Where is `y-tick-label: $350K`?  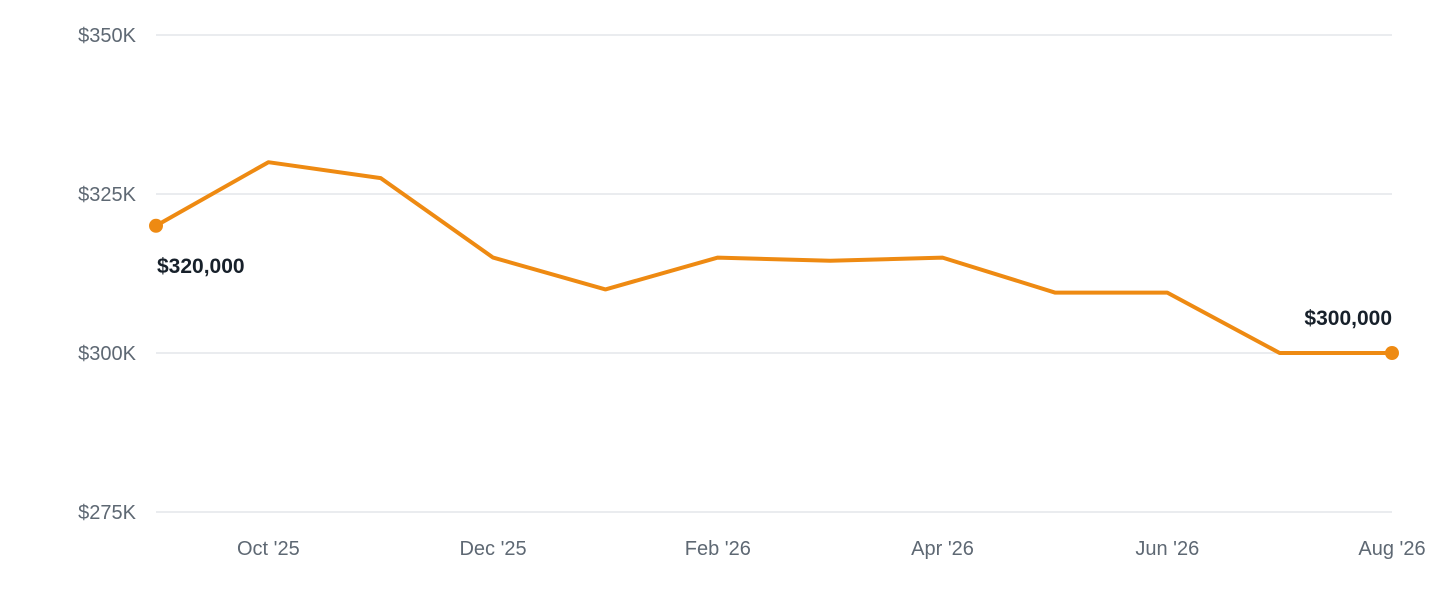
y-tick-label: $350K is located at coordinates (107, 36).